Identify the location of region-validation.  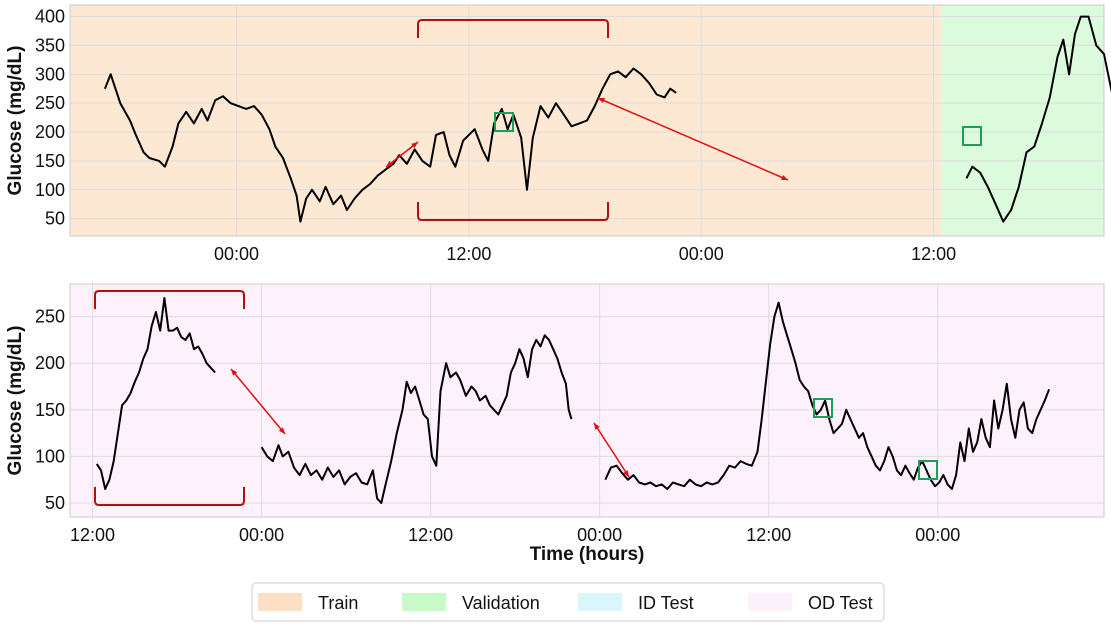
(1022, 120).